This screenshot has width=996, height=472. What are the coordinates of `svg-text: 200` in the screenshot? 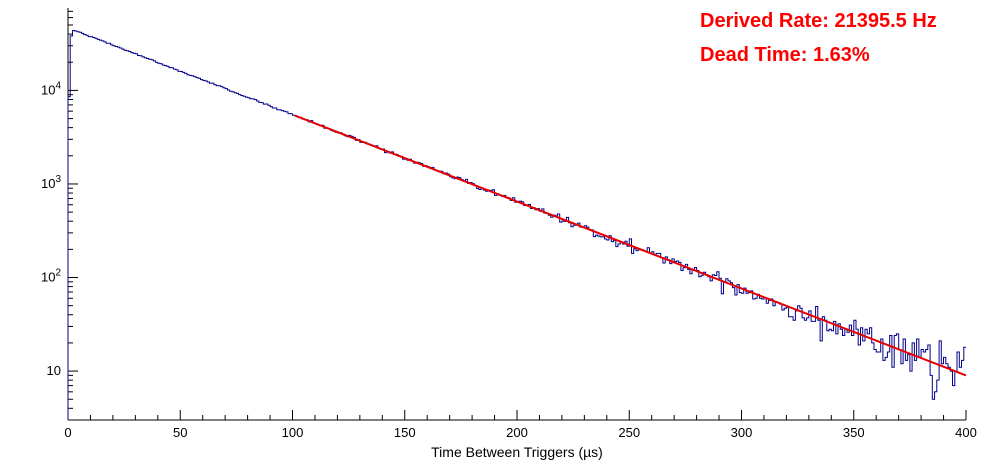 It's located at (517, 432).